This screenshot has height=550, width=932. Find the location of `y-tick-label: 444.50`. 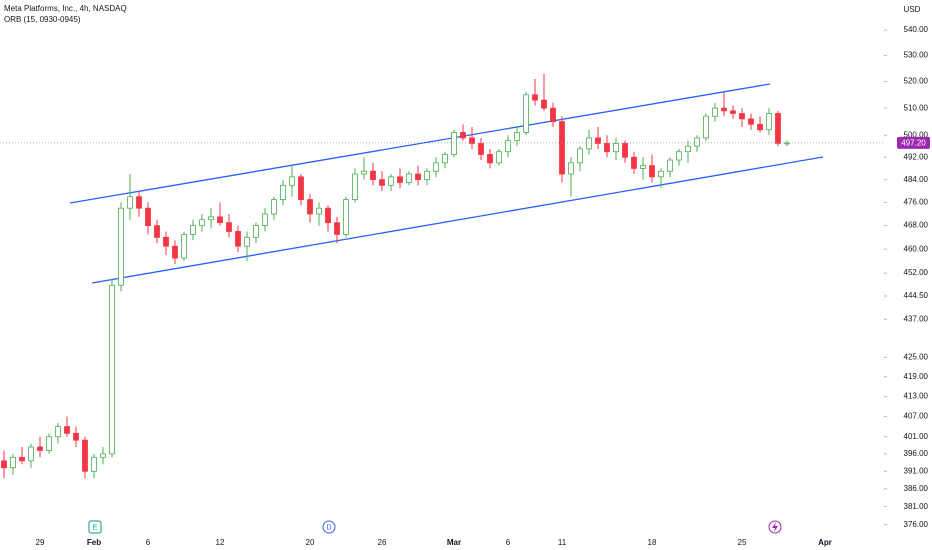

y-tick-label: 444.50 is located at coordinates (916, 295).